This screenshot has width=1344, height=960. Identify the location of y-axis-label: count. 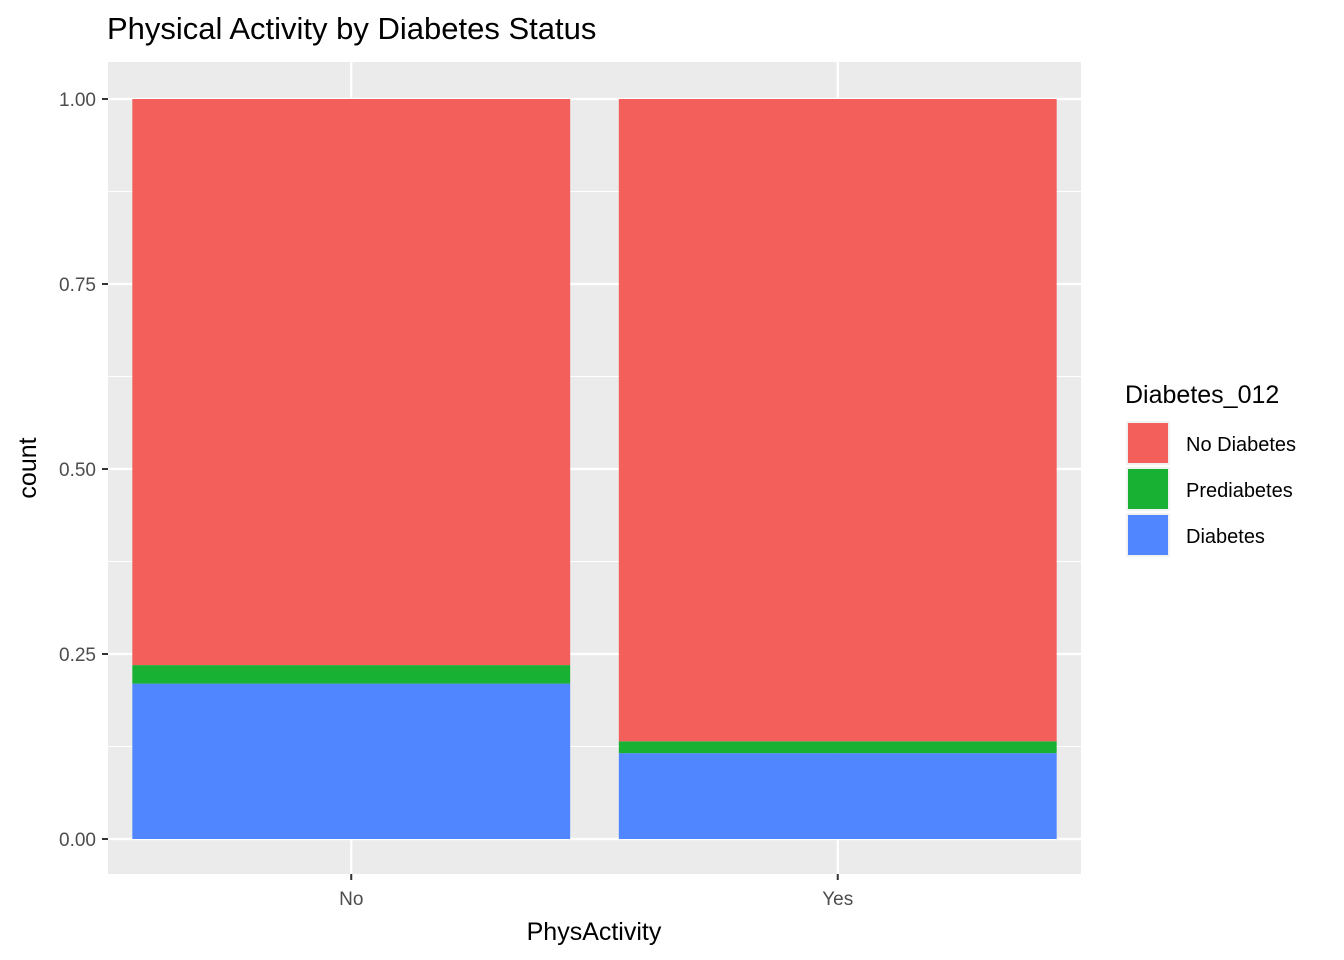
(28, 467).